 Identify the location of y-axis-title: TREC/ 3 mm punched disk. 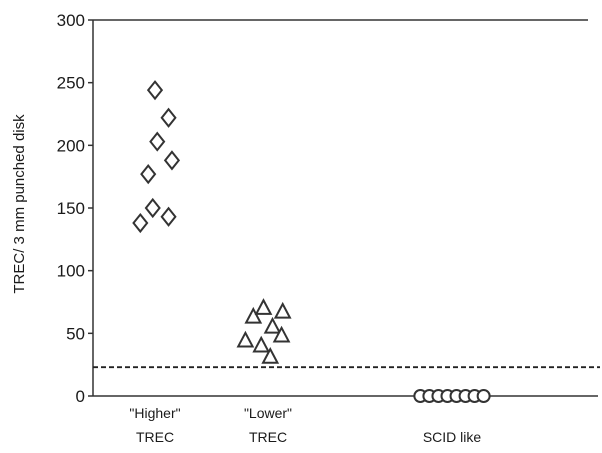
(19, 204).